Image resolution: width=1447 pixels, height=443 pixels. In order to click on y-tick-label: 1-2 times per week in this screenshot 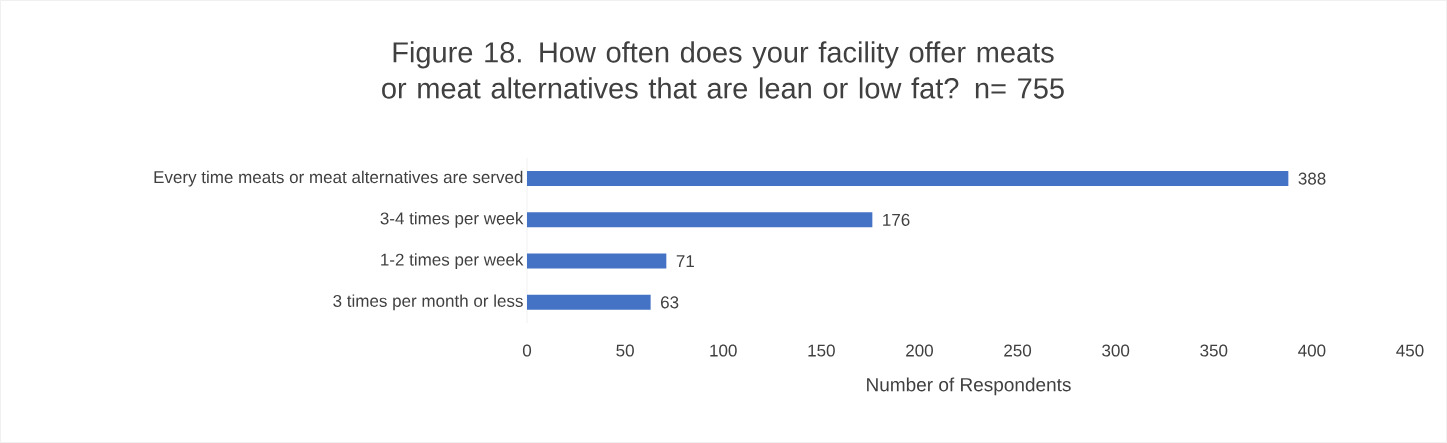, I will do `click(452, 261)`.